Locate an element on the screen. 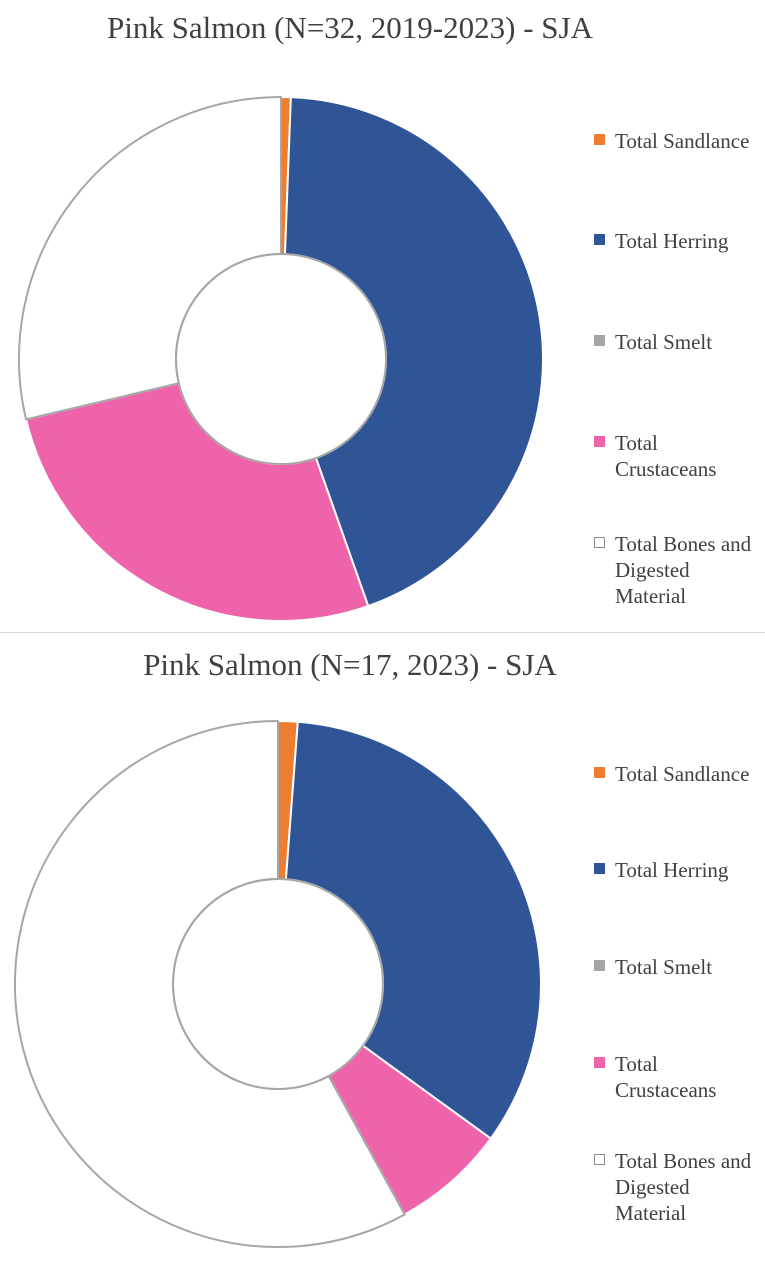  chart-title: Pink Salmon (N=17, 2023) - SJA is located at coordinates (350, 664).